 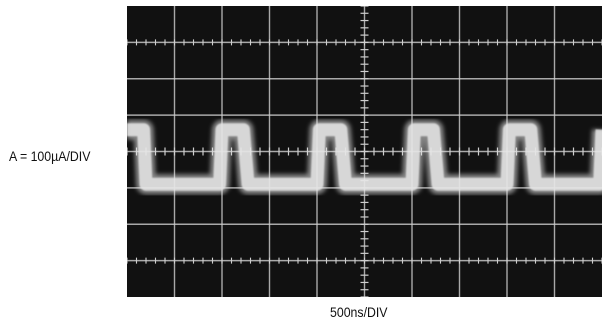 I want to click on y-axis-label: A = 100µA/DIV, so click(x=50, y=156).